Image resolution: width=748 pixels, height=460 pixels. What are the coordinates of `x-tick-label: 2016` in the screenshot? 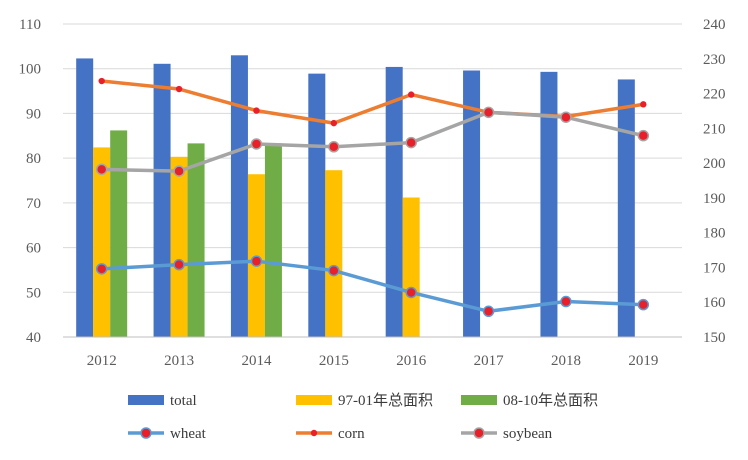 It's located at (411, 361).